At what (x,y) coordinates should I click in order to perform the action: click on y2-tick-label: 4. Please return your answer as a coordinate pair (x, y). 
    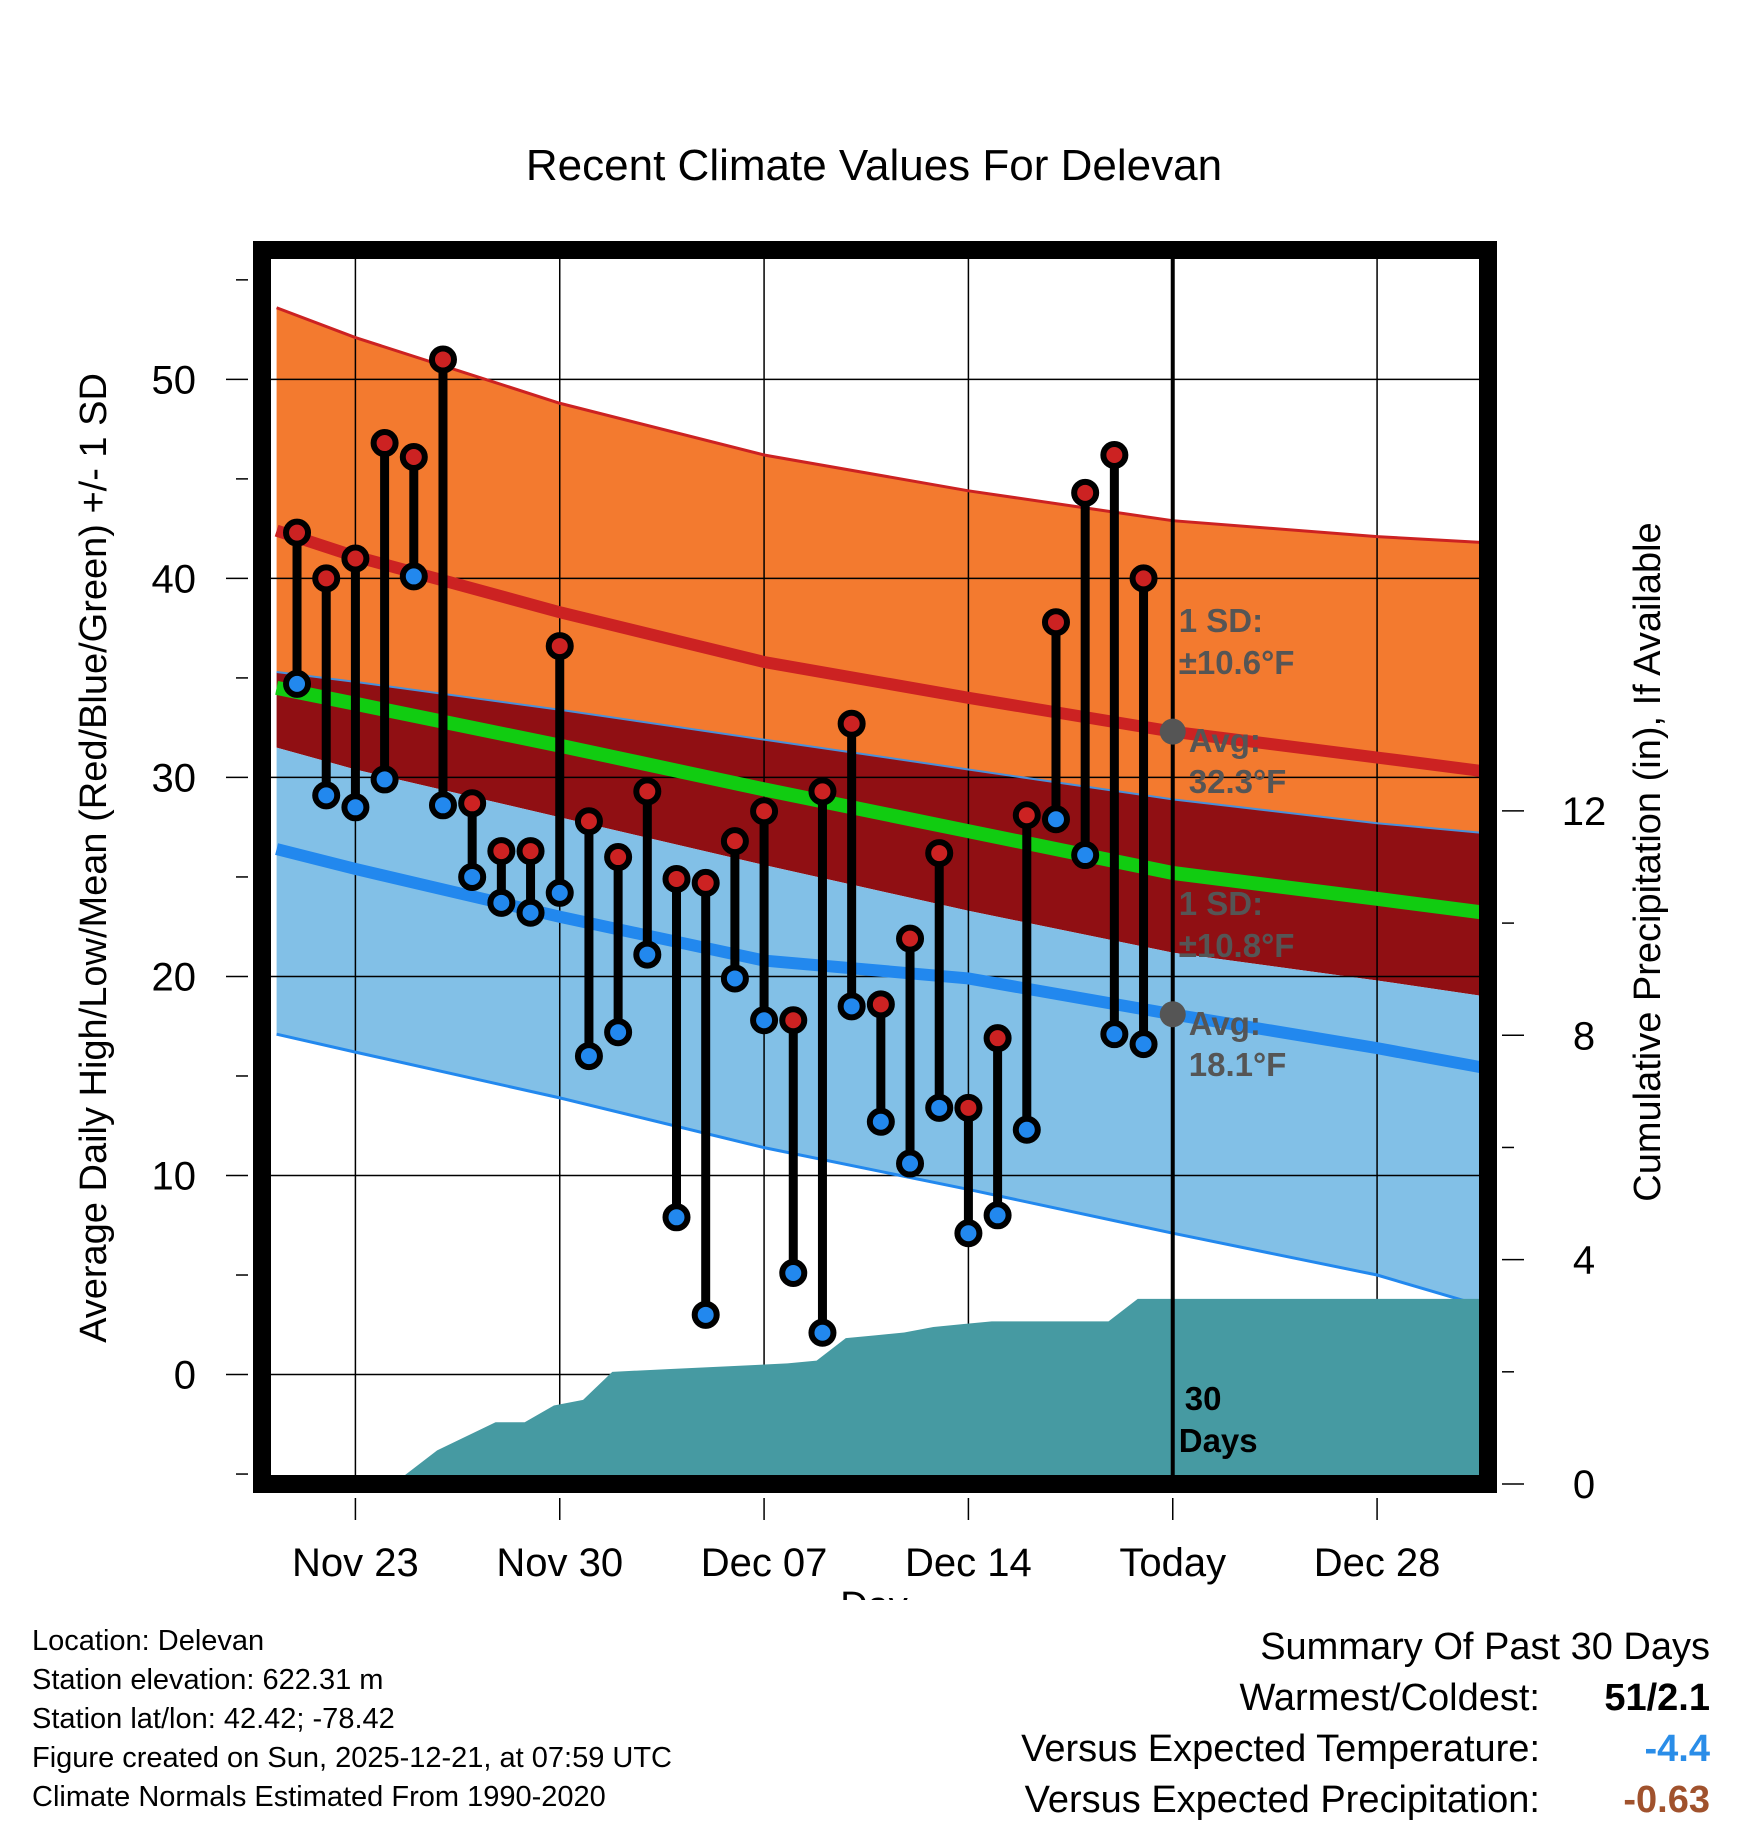
    Looking at the image, I should click on (1584, 1261).